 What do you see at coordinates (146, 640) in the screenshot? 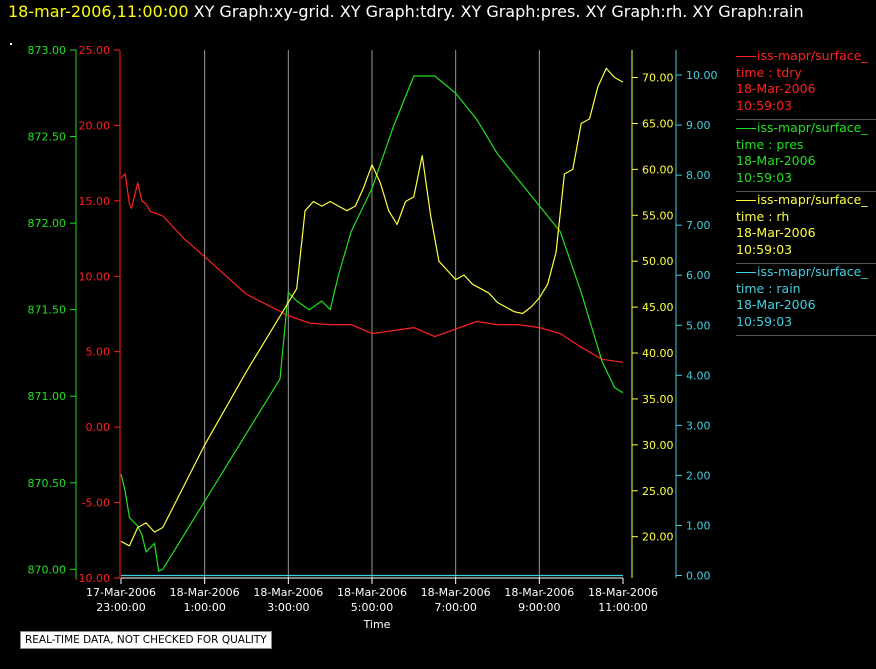
I see `quality-disclaimer: REAL-TIME DATA, NOT CHECKED FOR QUALITY` at bounding box center [146, 640].